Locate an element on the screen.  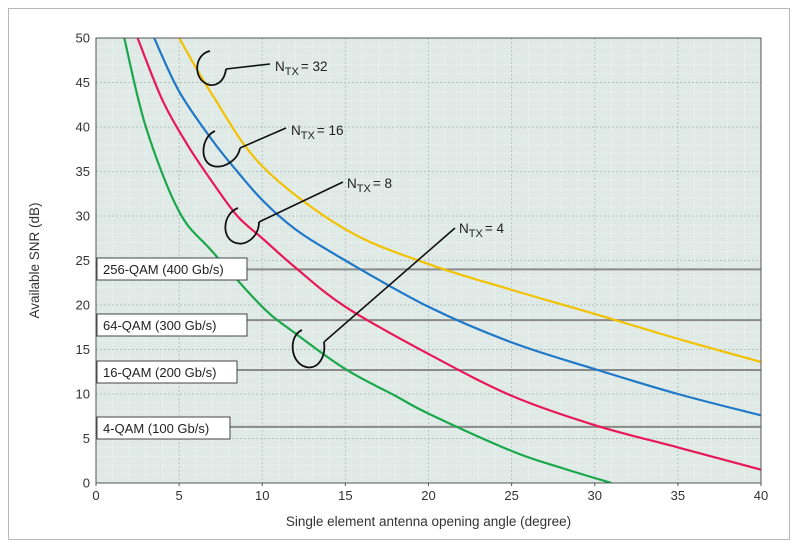
y-axis-title: Available SNR (dB) is located at coordinates (34, 260).